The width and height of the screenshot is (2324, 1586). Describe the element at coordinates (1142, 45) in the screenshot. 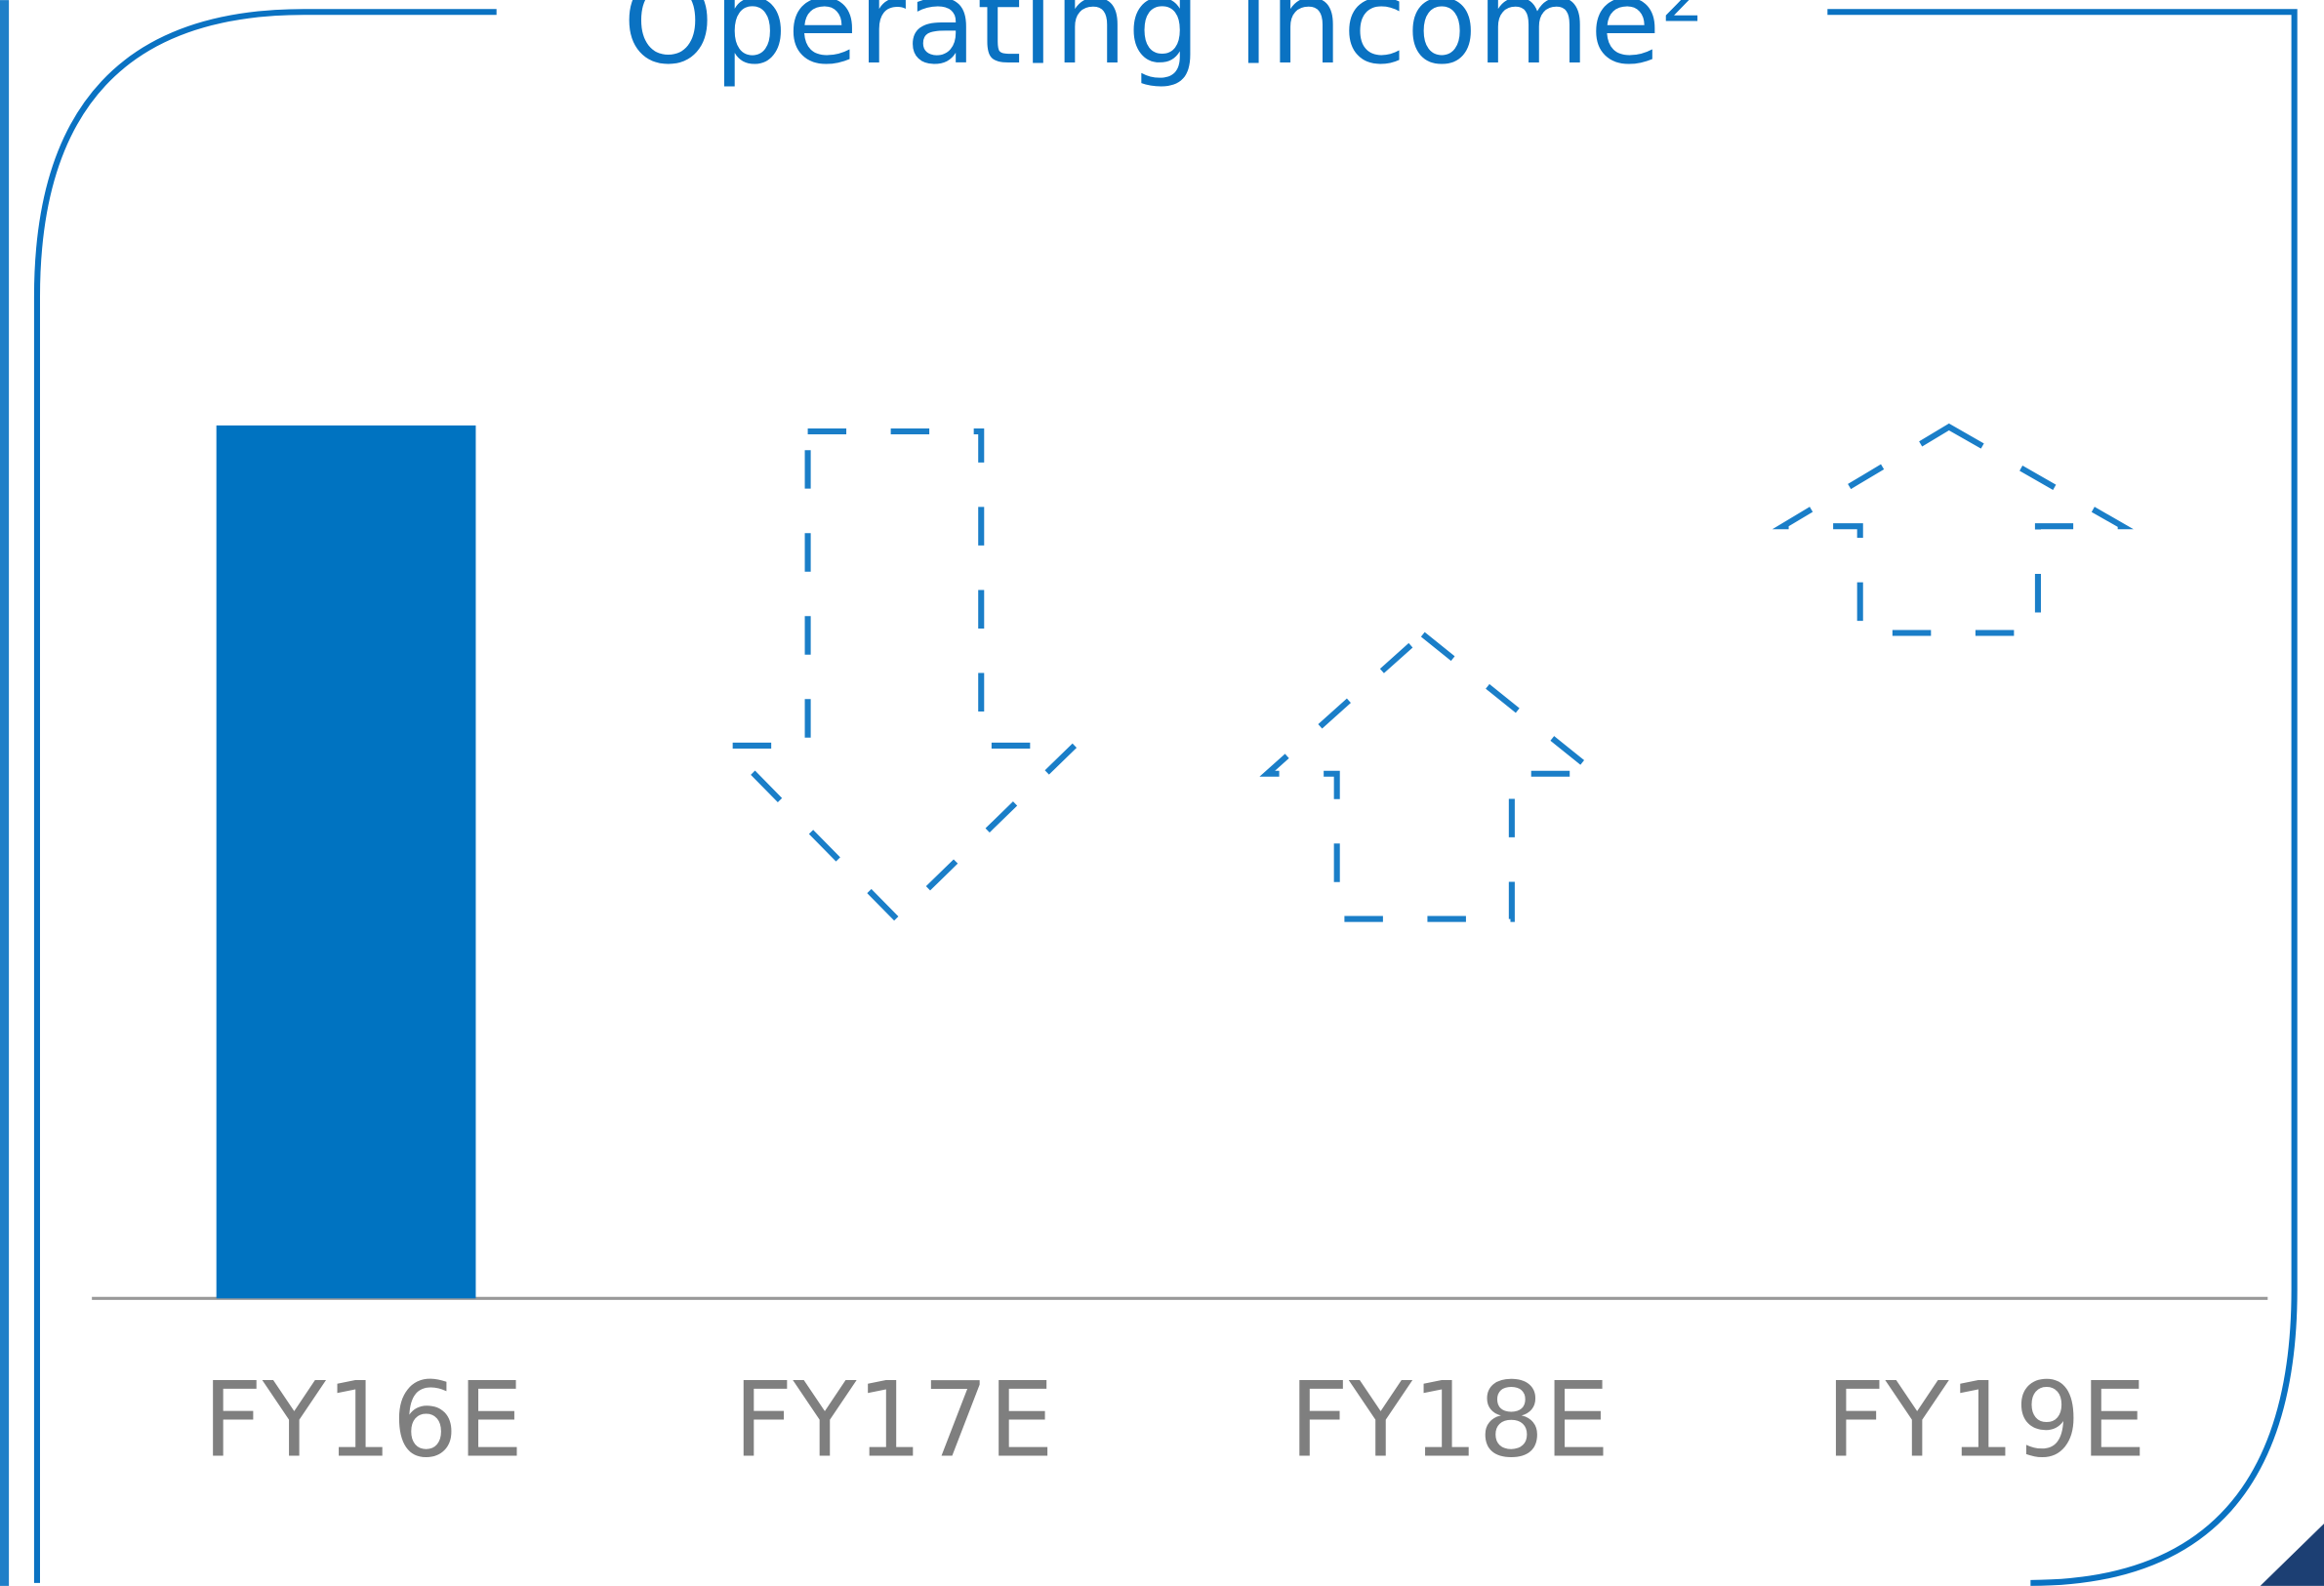

I see `title-text: Operating income` at that location.